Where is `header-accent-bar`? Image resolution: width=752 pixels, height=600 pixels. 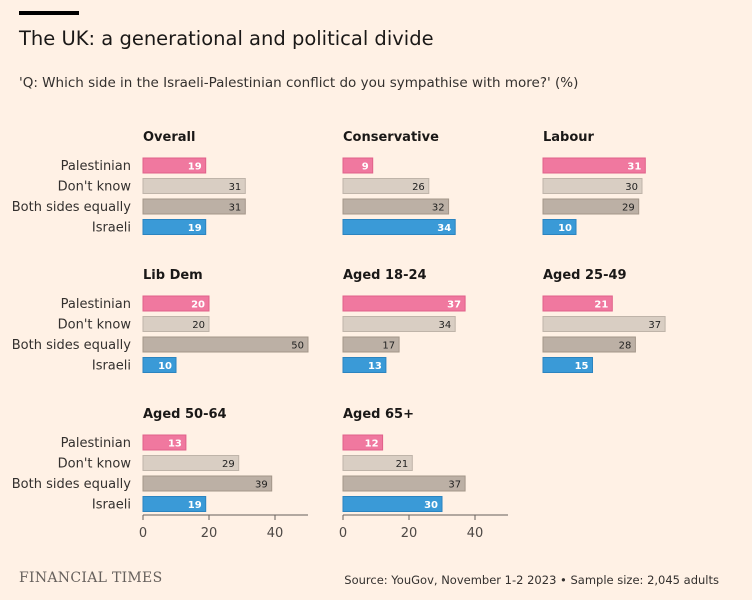
header-accent-bar is located at coordinates (49, 13).